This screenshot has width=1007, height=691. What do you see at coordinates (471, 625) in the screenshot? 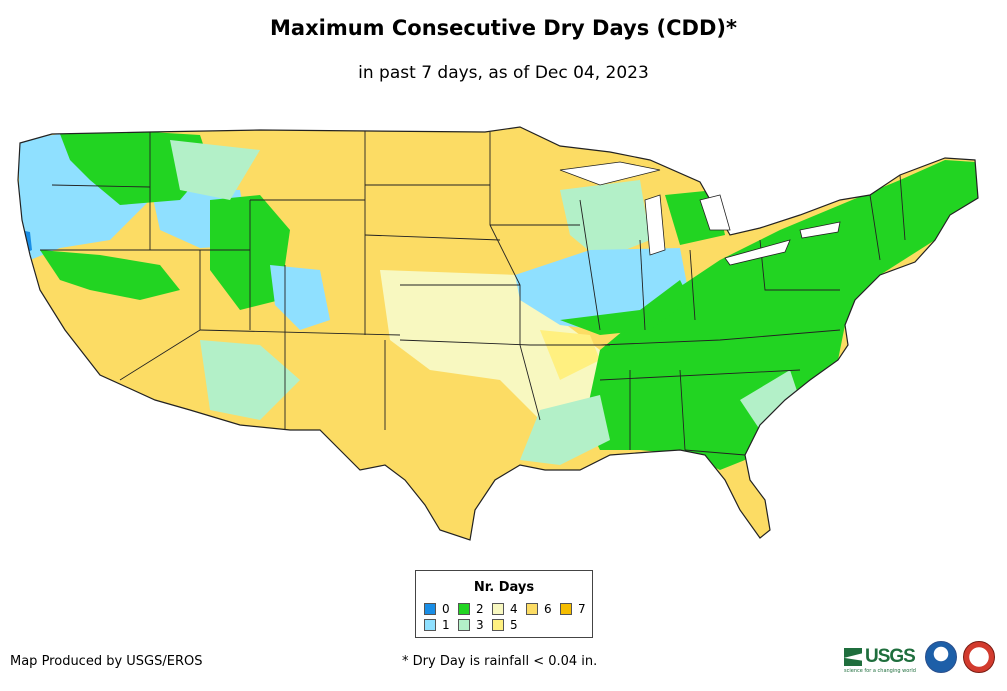
I see `legend-item-3: 3` at bounding box center [471, 625].